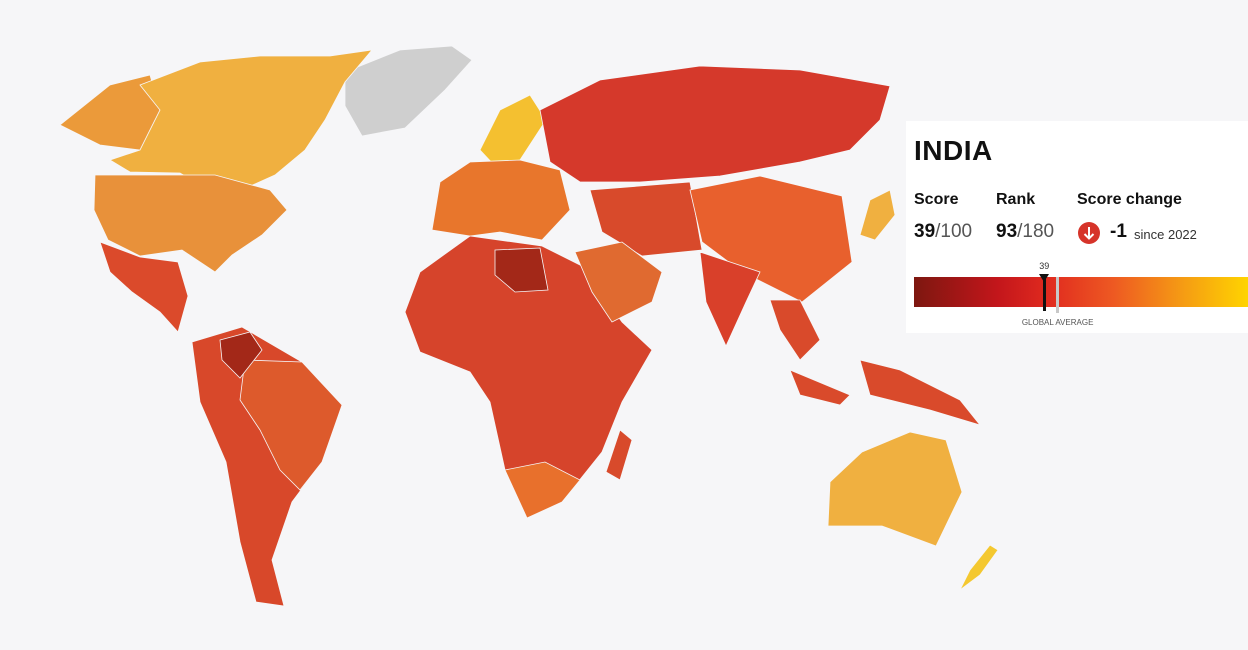 The image size is (1248, 650). I want to click on score-max: /100, so click(954, 231).